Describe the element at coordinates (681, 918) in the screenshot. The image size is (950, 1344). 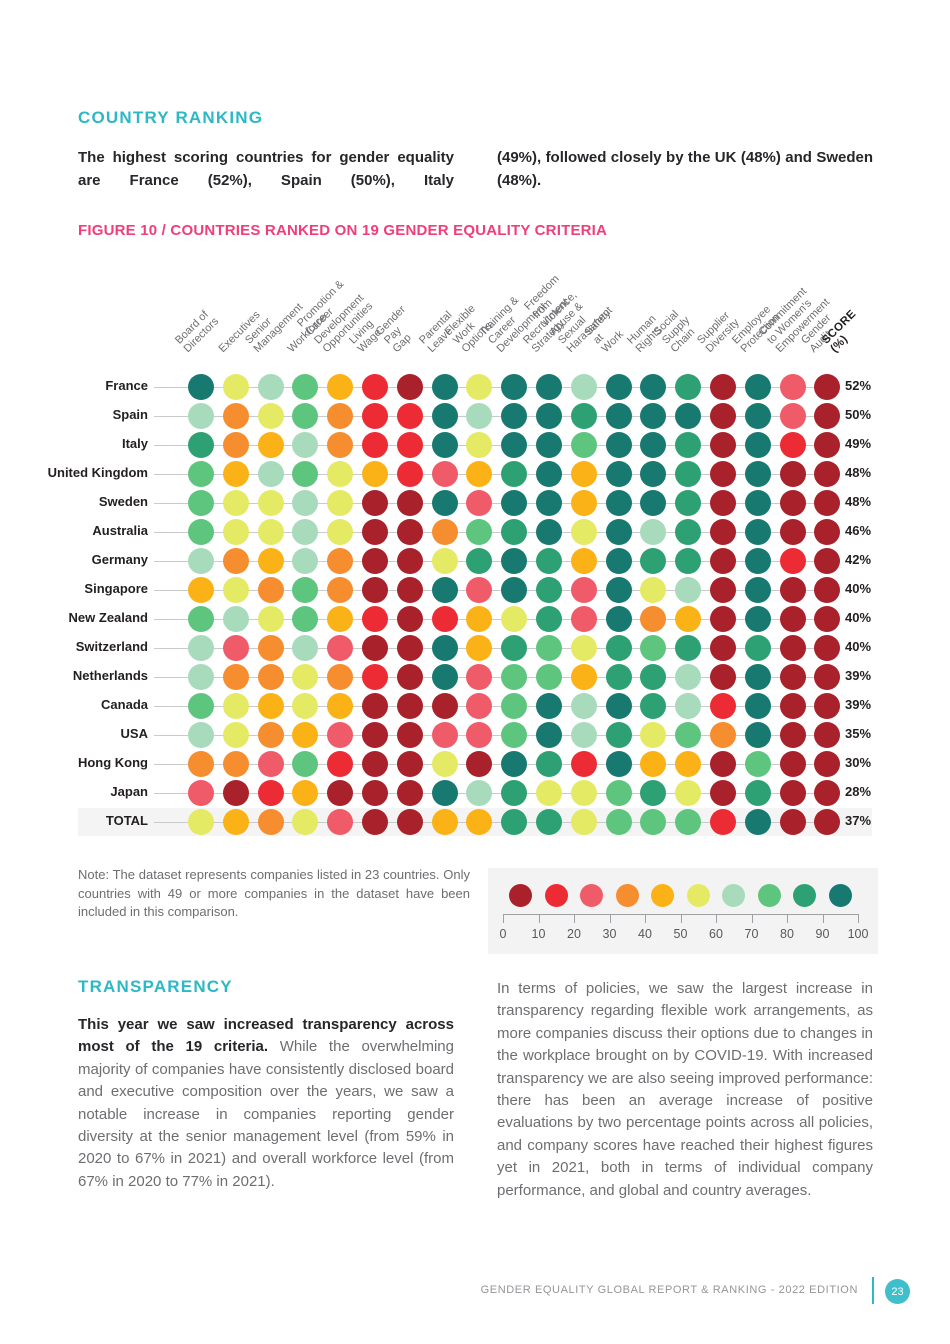
I see `legend-axis-tick` at that location.